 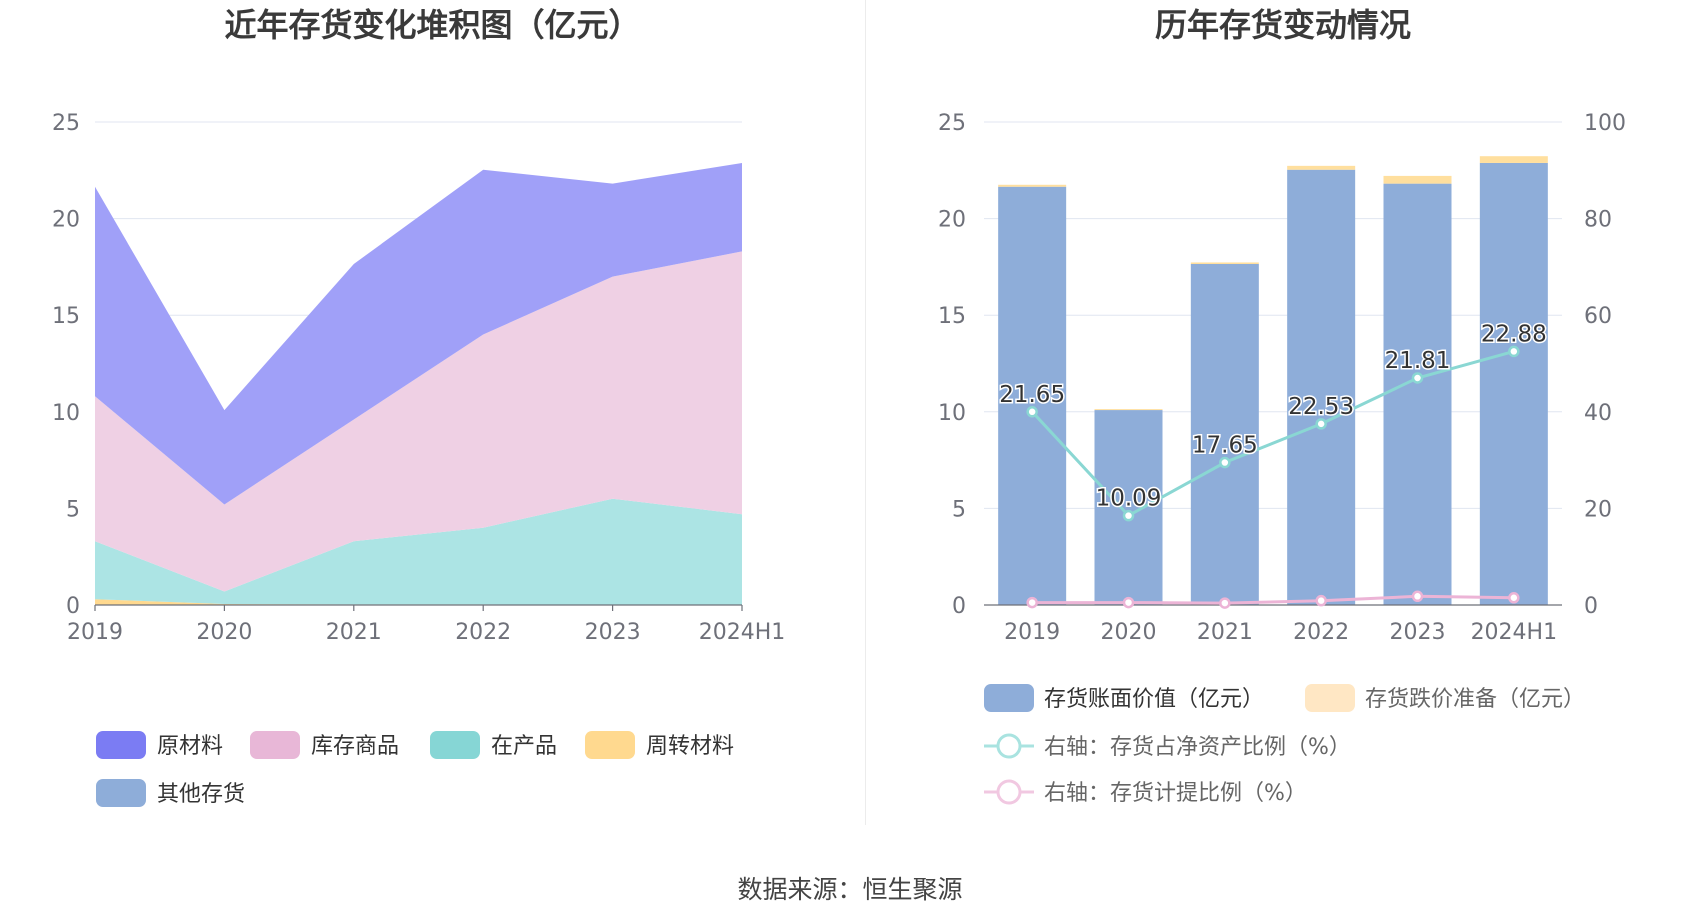 What do you see at coordinates (1598, 220) in the screenshot?
I see `right-y2tick-80: 80` at bounding box center [1598, 220].